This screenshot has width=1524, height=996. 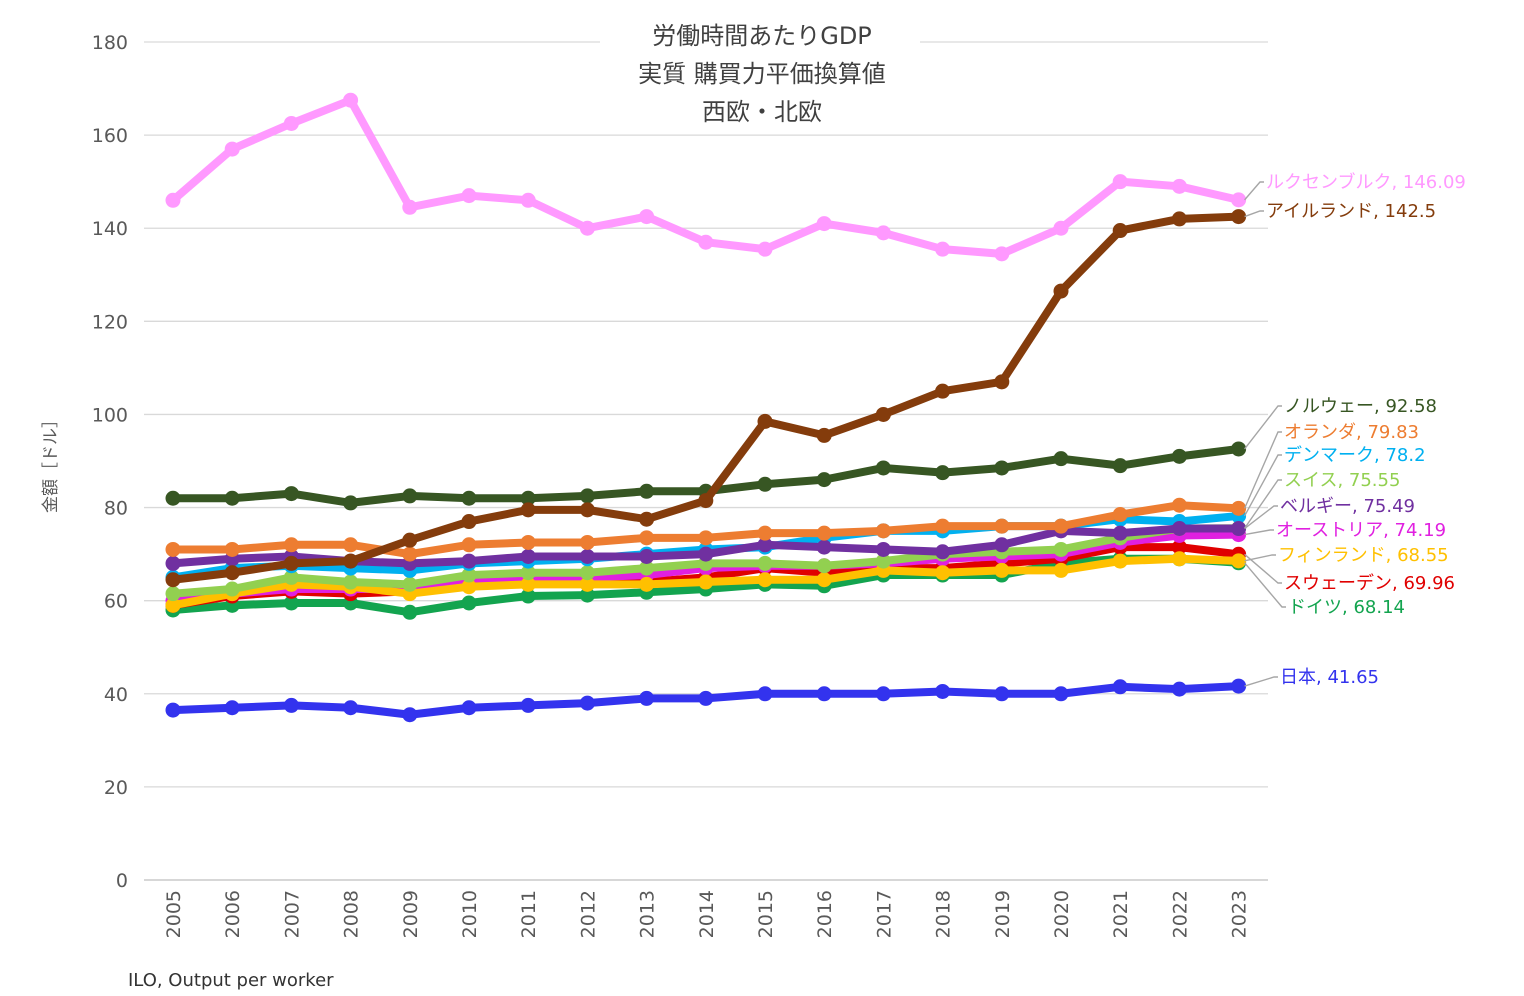 What do you see at coordinates (116, 602) in the screenshot?
I see `y-tick-label: 60` at bounding box center [116, 602].